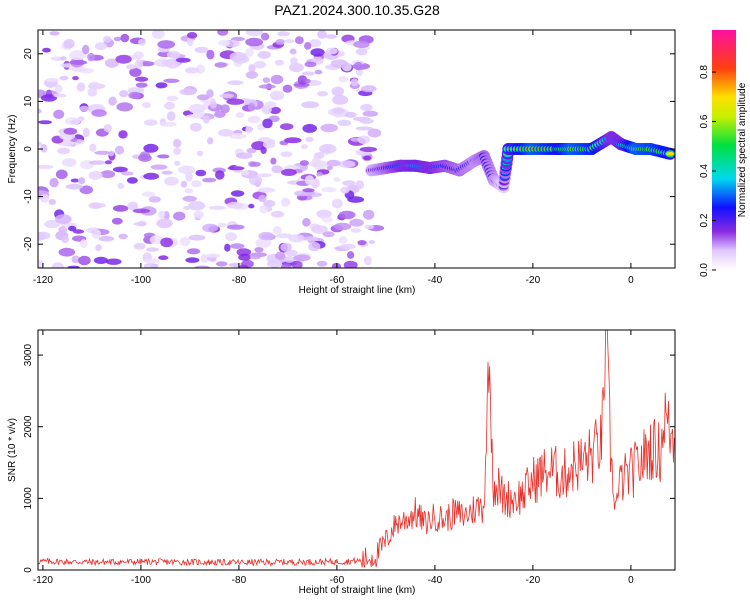 This screenshot has height=600, width=750. I want to click on x-tick-label: -100, so click(141, 280).